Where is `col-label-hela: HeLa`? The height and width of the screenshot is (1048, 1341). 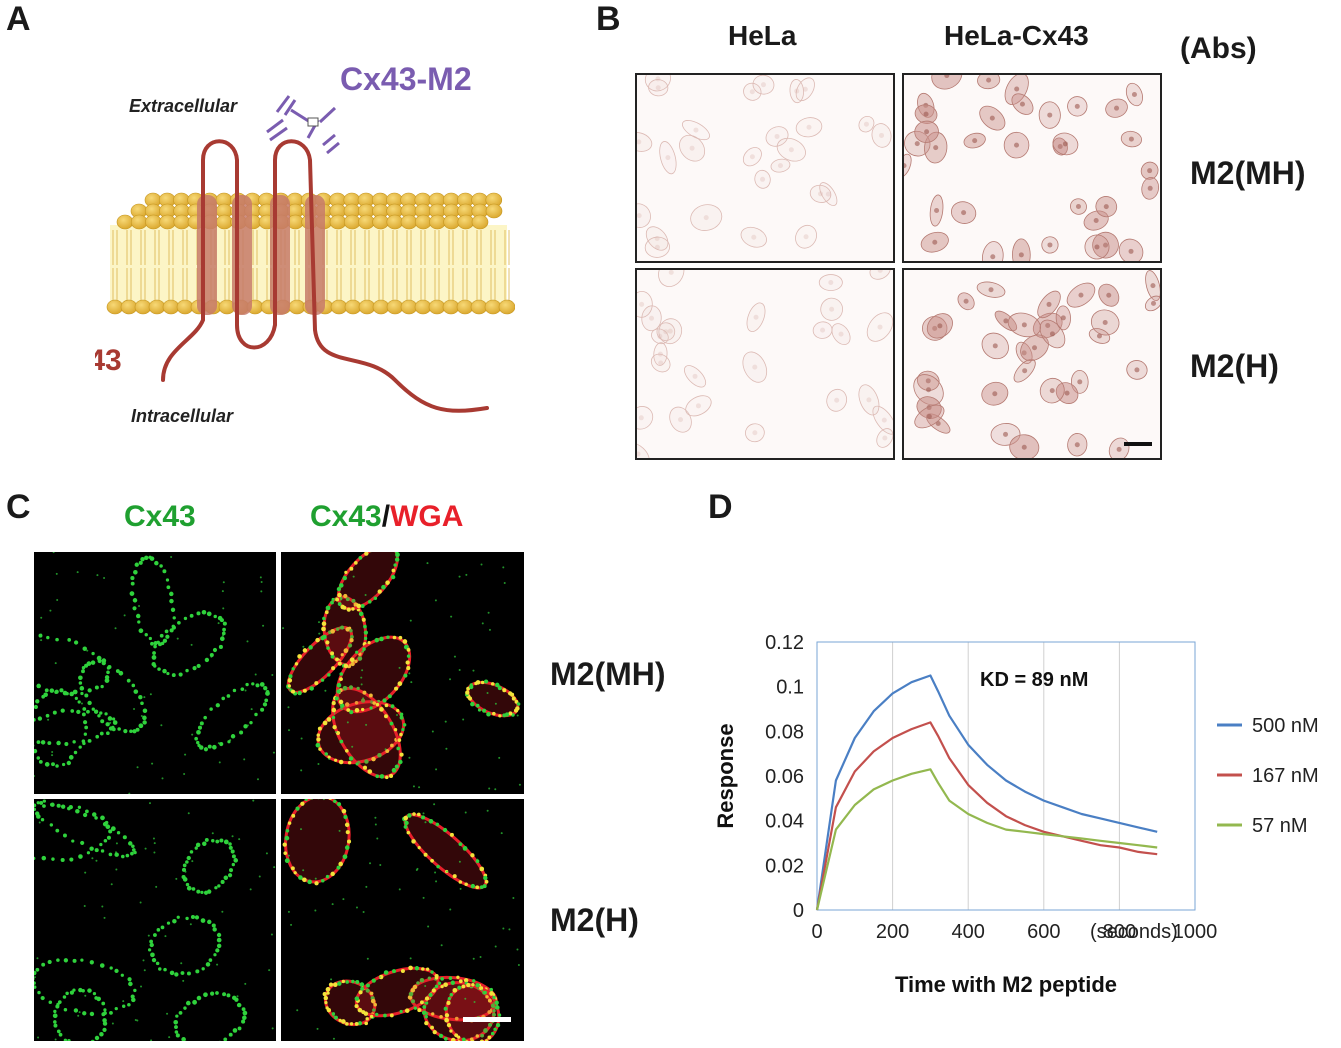 col-label-hela: HeLa is located at coordinates (762, 35).